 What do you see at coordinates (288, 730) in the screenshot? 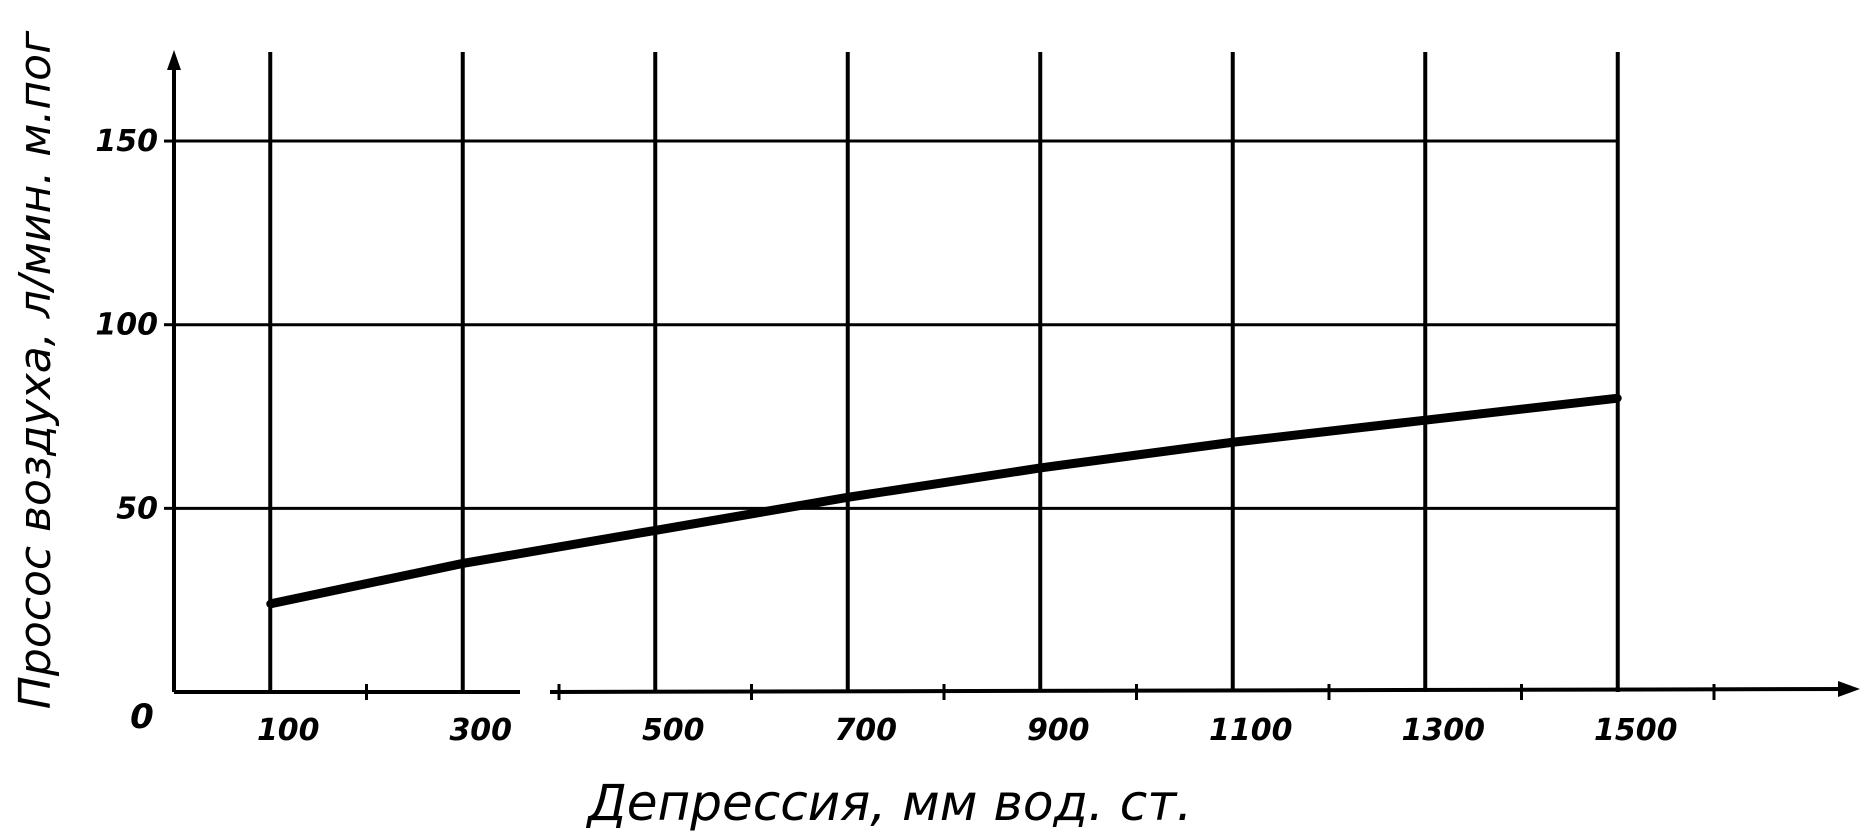
I see `x-tick-label: 100` at bounding box center [288, 730].